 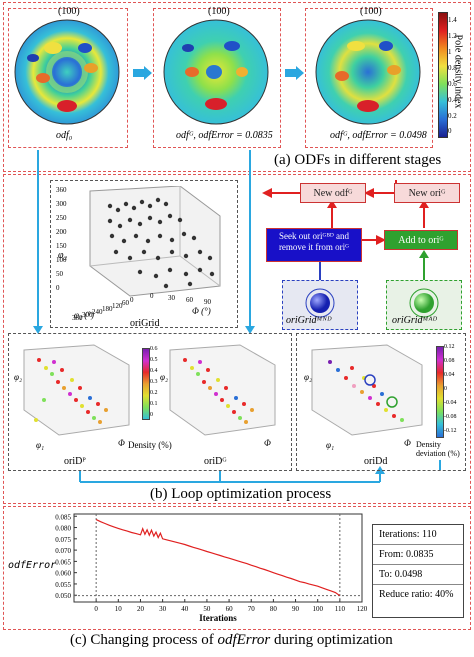 What do you see at coordinates (427, 193) in the screenshot?
I see `new-ori-box: New oriᴳ` at bounding box center [427, 193].